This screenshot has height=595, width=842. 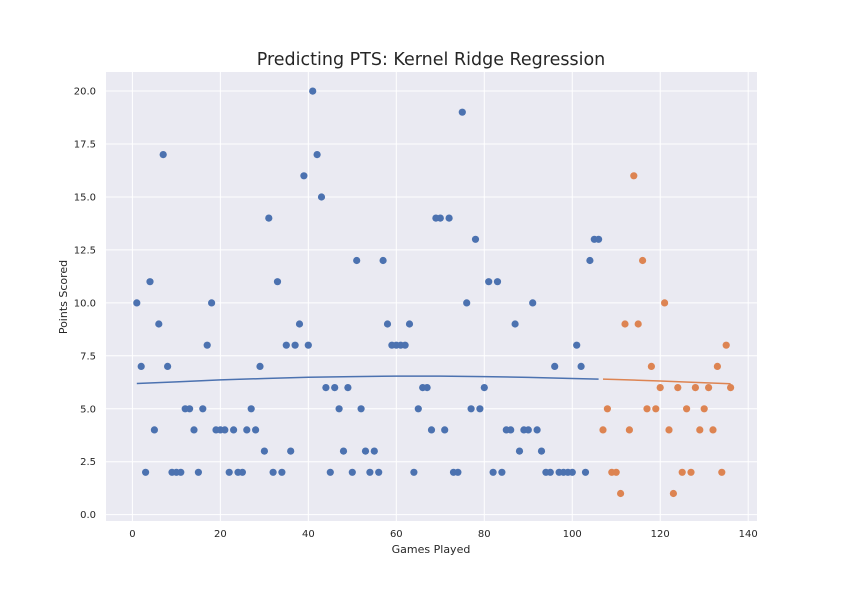 What do you see at coordinates (431, 60) in the screenshot?
I see `chart-title: Predicting PTS: Kernel Ridge Regression` at bounding box center [431, 60].